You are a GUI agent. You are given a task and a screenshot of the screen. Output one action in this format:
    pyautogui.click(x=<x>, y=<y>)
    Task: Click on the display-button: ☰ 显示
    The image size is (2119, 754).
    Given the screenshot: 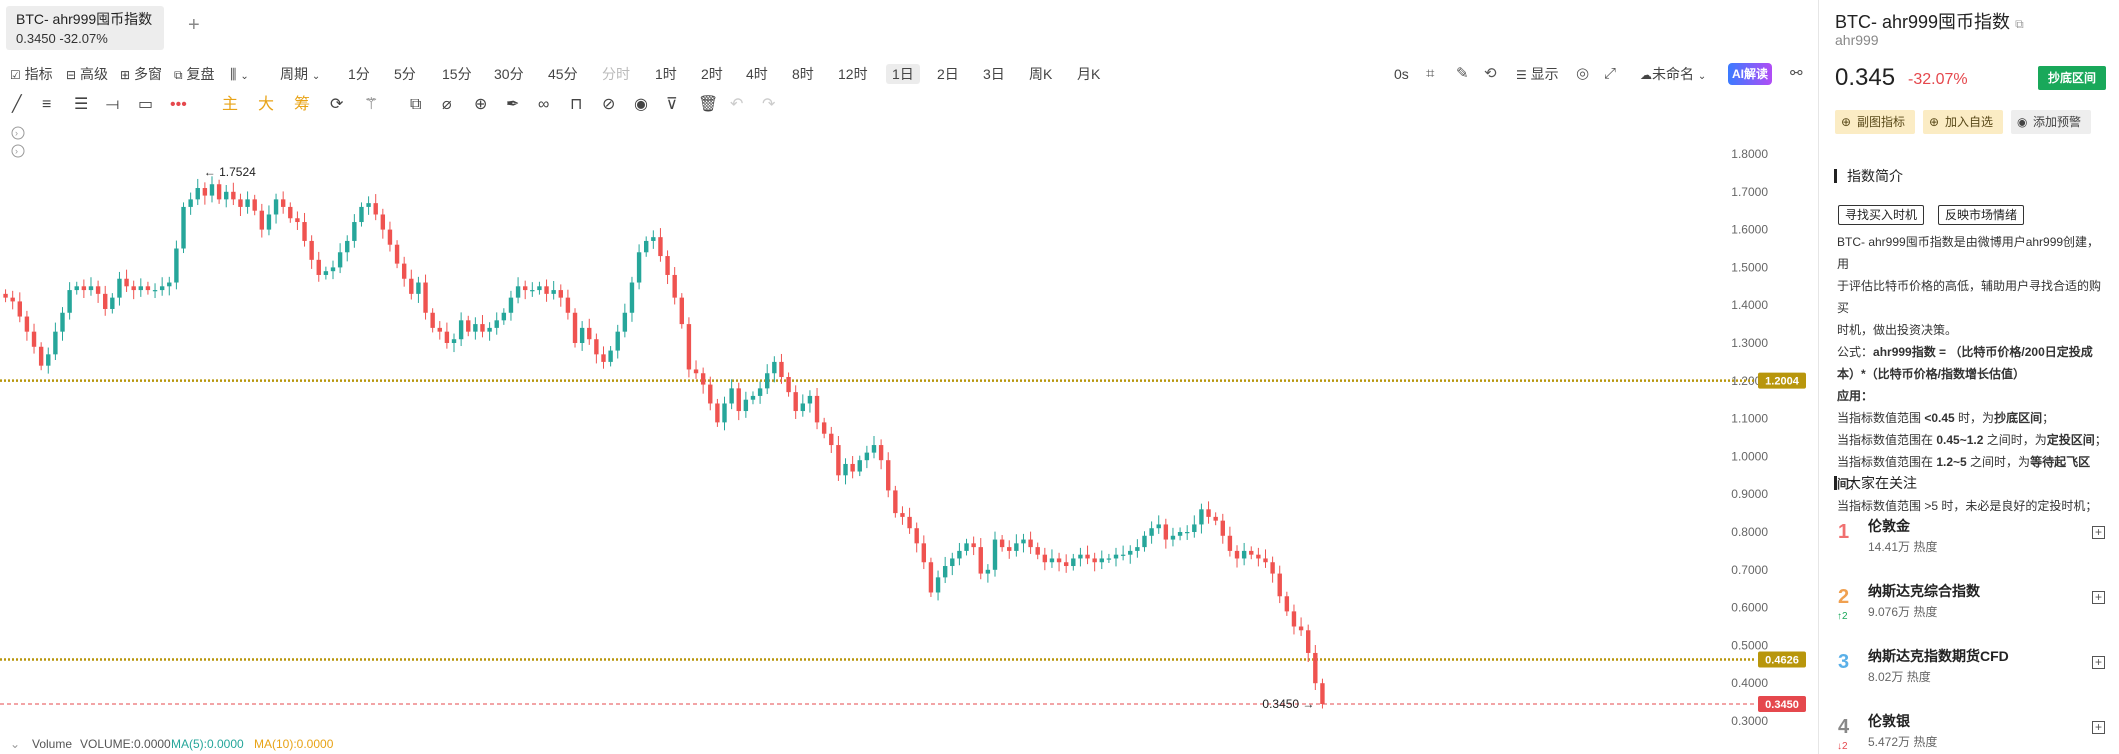 What is the action you would take?
    pyautogui.click(x=1537, y=74)
    